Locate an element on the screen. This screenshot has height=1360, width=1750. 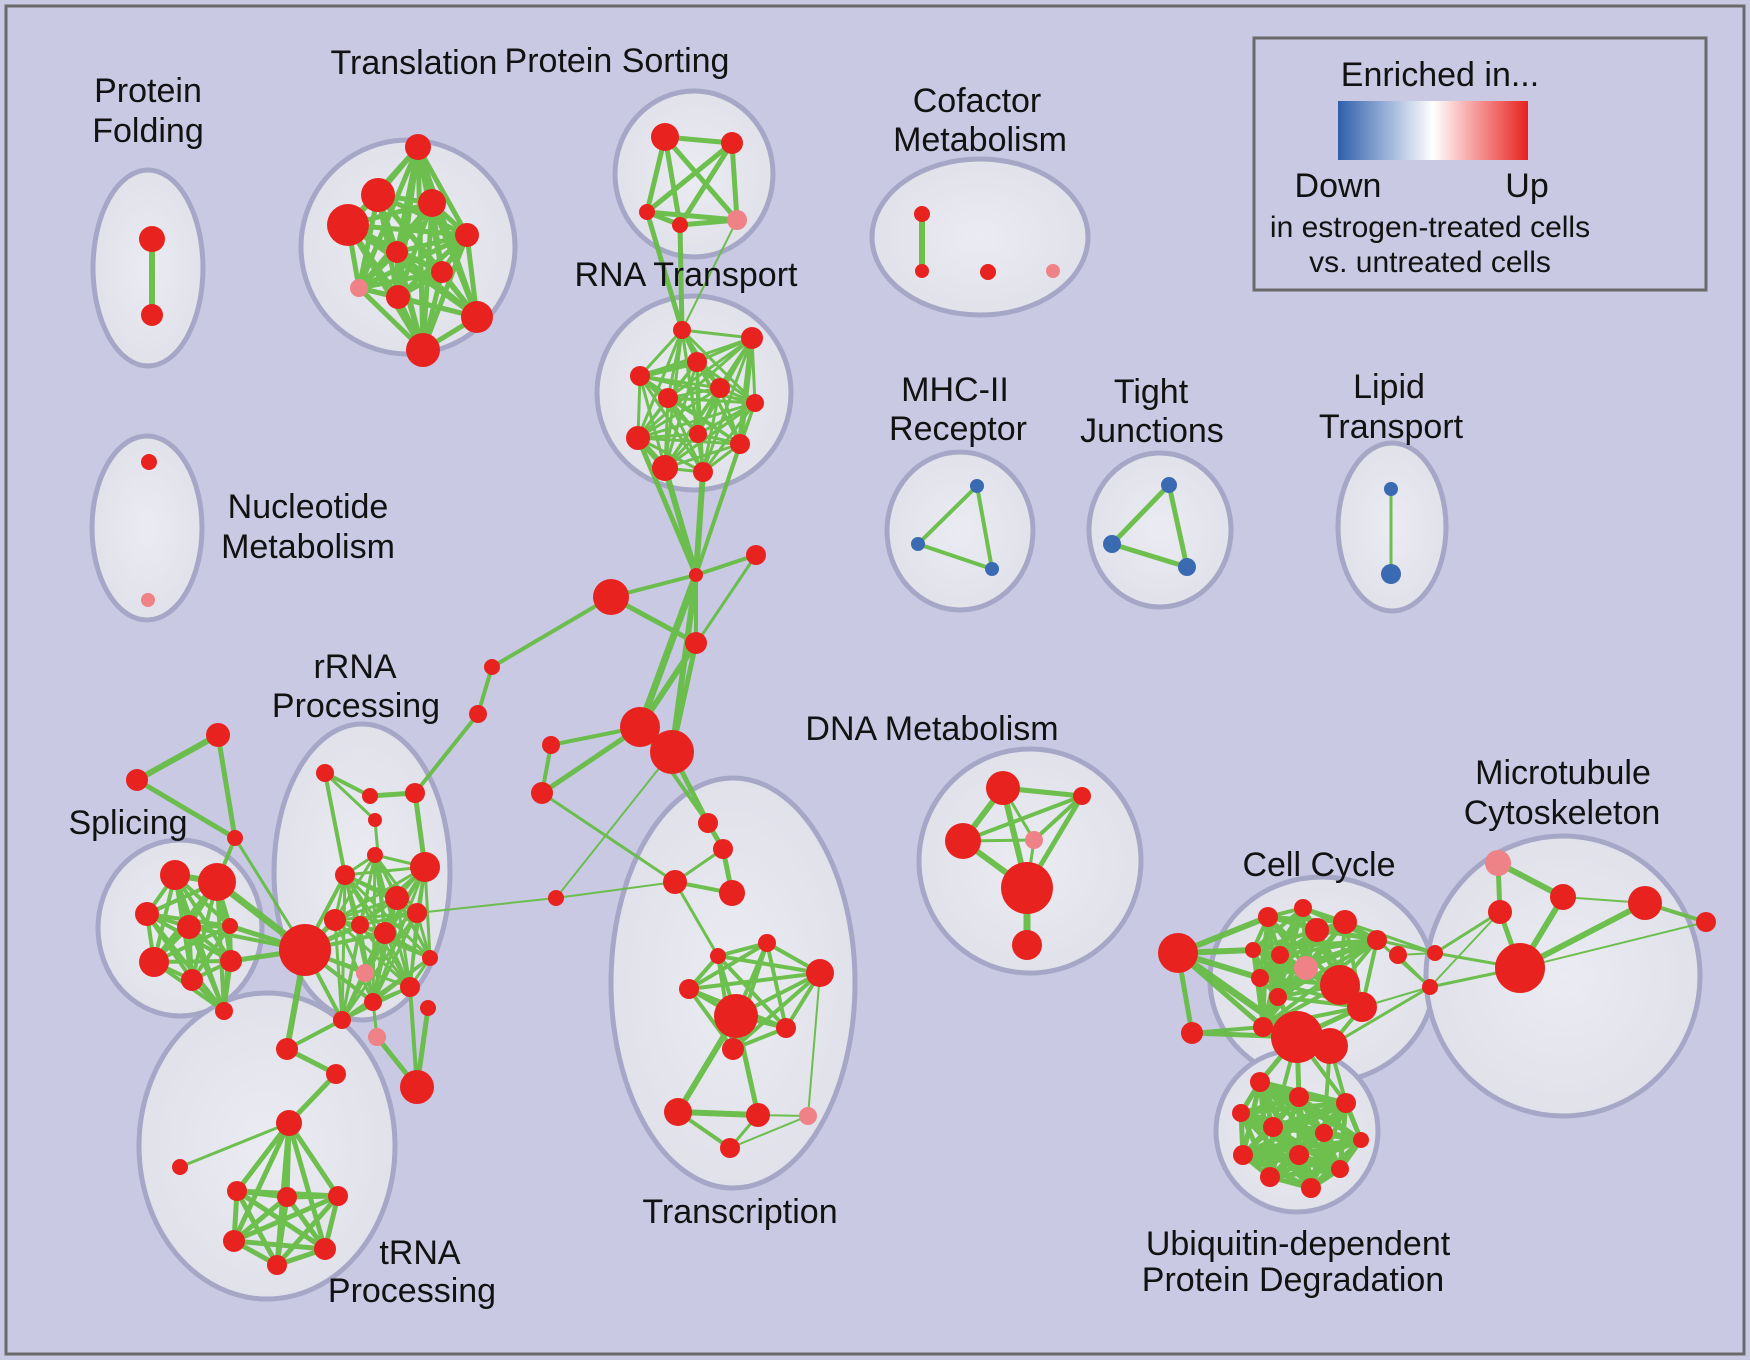
node-sp6 is located at coordinates (154, 962).